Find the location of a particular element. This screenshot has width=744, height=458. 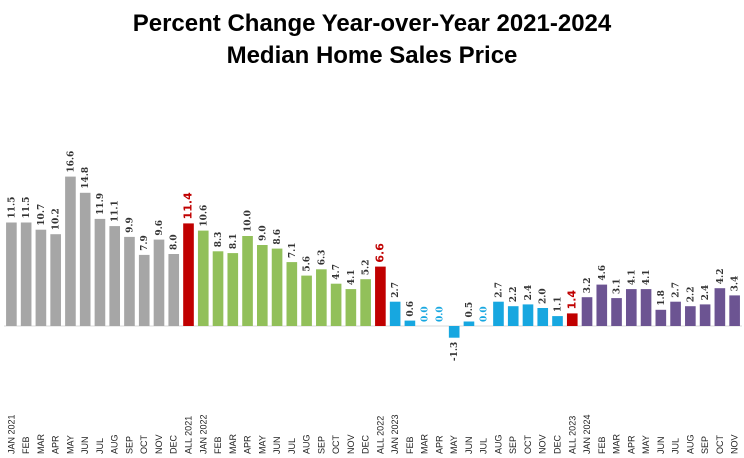

value-label-17: 9.0 is located at coordinates (263, 233).